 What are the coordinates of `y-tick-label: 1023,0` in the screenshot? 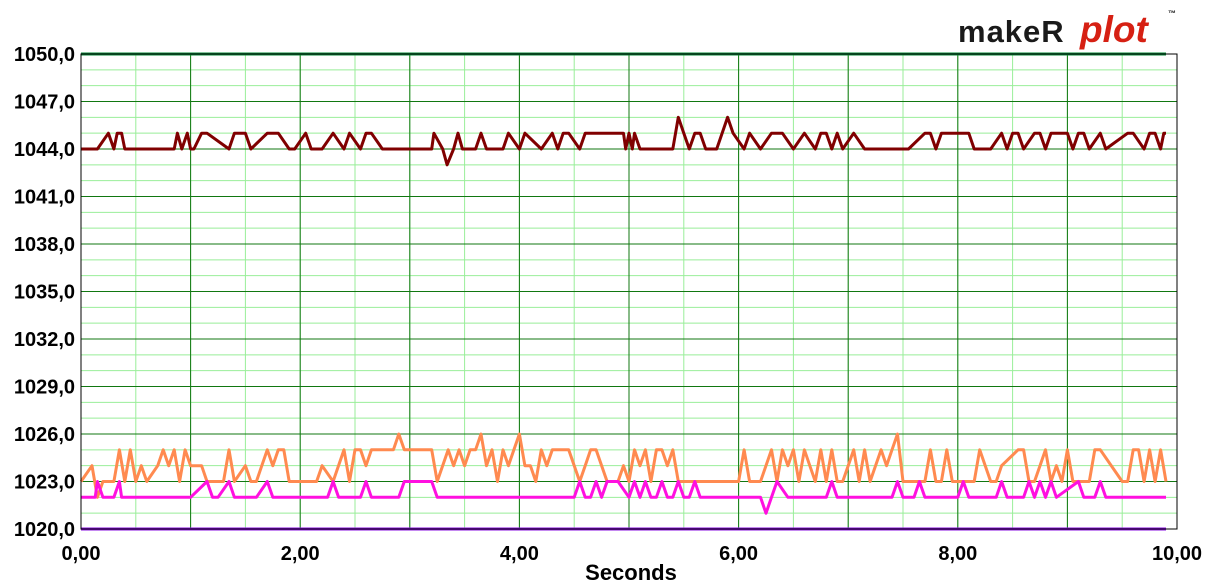 It's located at (44, 483).